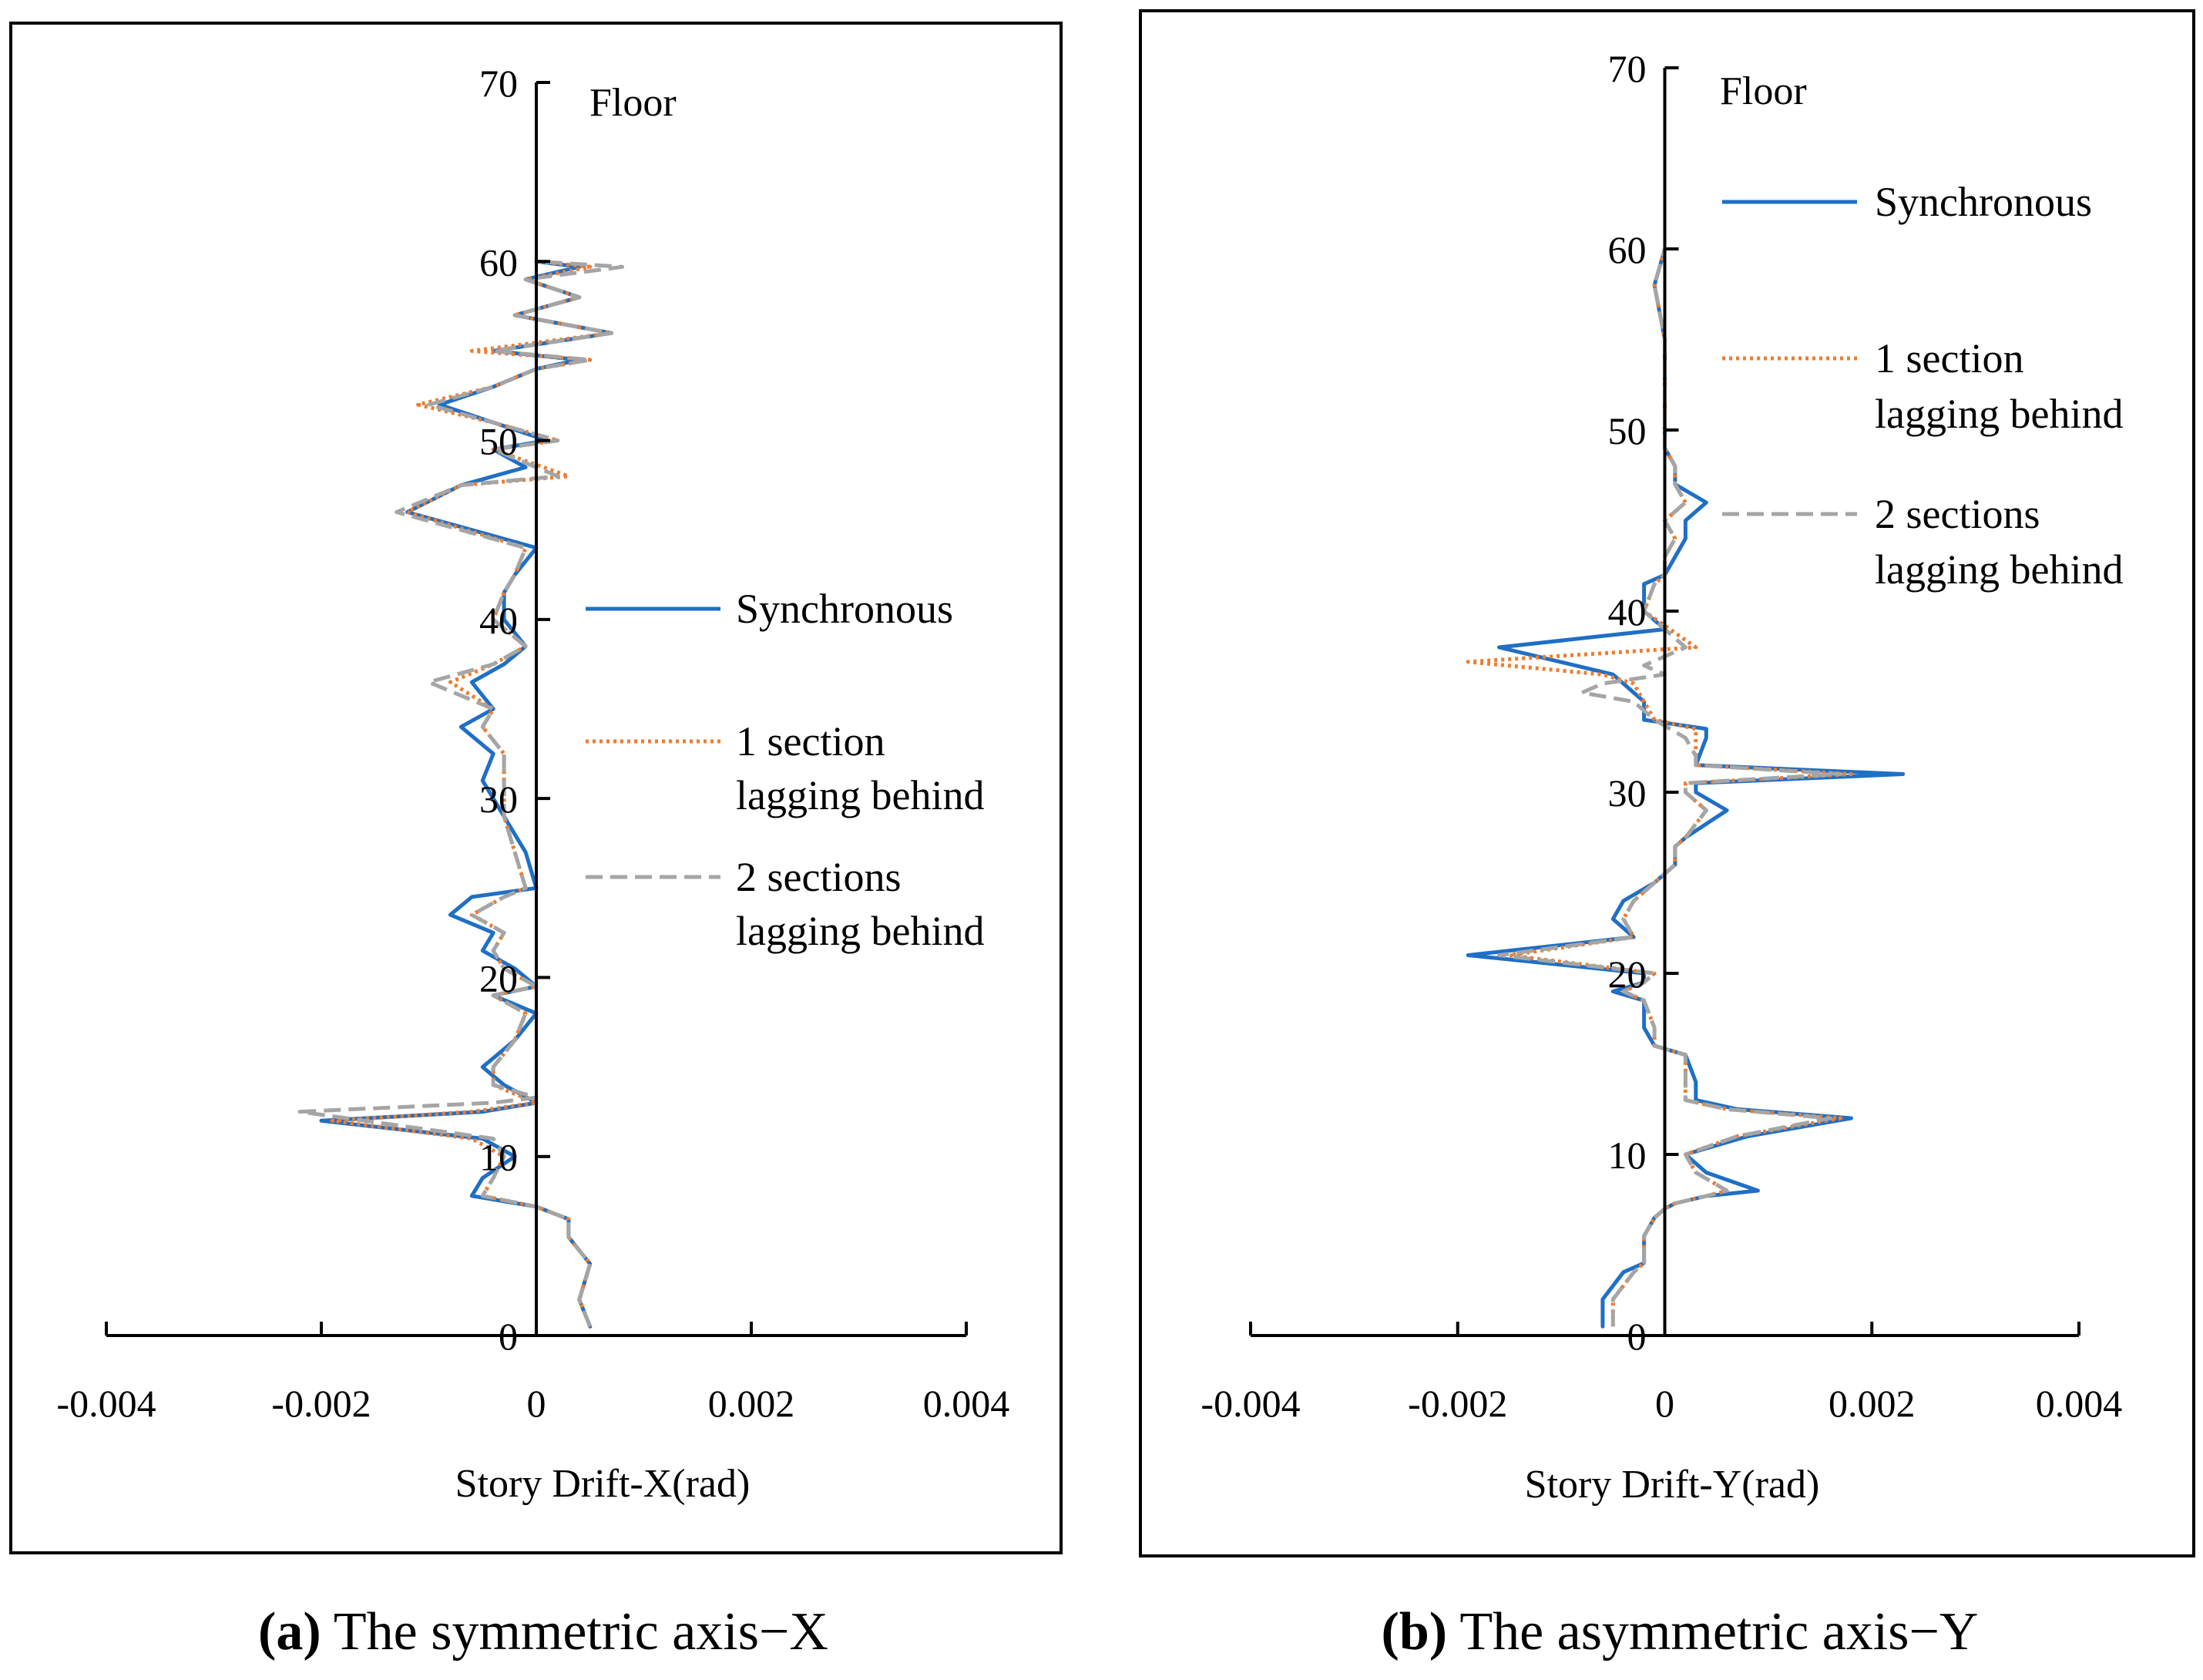 The height and width of the screenshot is (1680, 2203). Describe the element at coordinates (633, 103) in the screenshot. I see `panel-a-ylabel: Floor` at that location.